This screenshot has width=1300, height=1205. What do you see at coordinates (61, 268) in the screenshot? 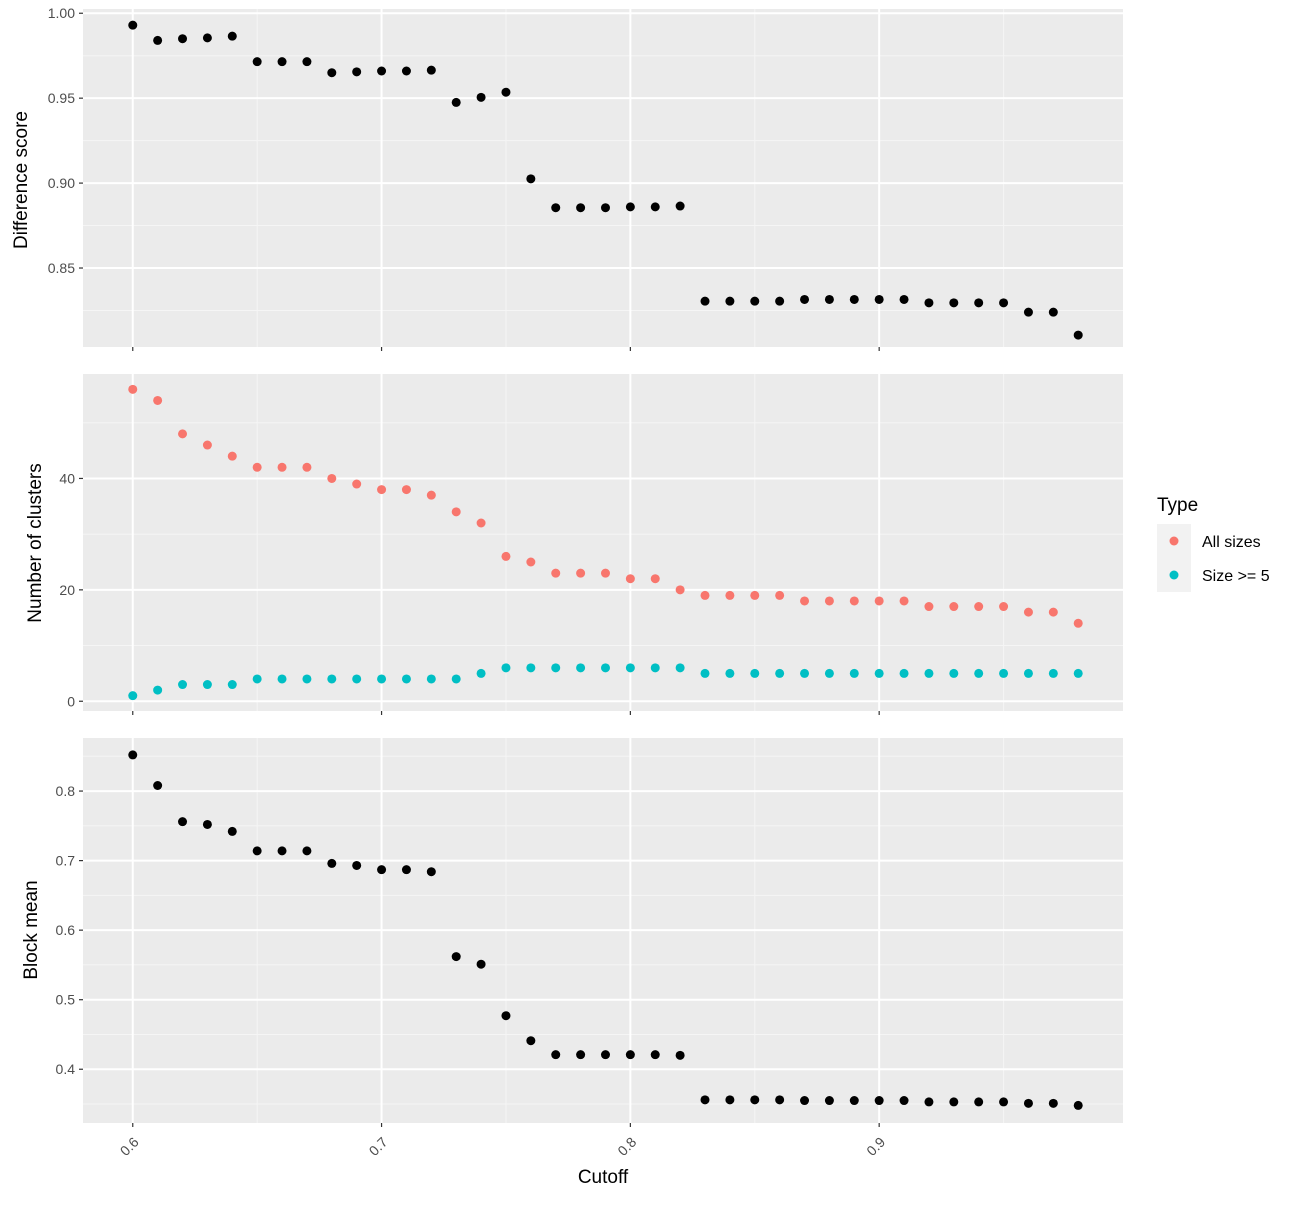
I see `y-tick-label: 0.85` at bounding box center [61, 268].